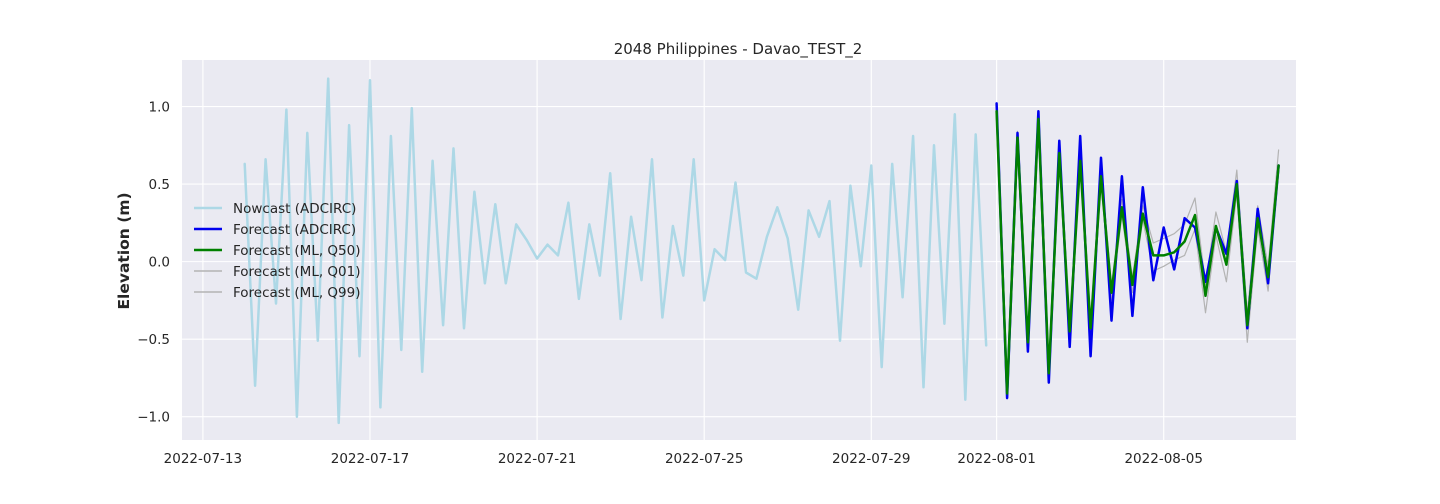 The image size is (1440, 504). I want to click on x-tick-label: 2022-07-25, so click(704, 459).